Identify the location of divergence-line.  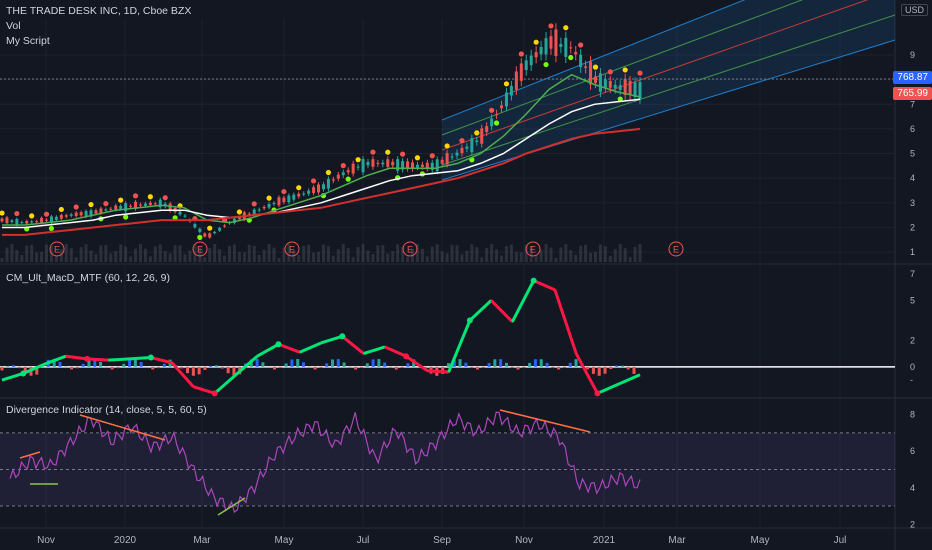
(231, 506).